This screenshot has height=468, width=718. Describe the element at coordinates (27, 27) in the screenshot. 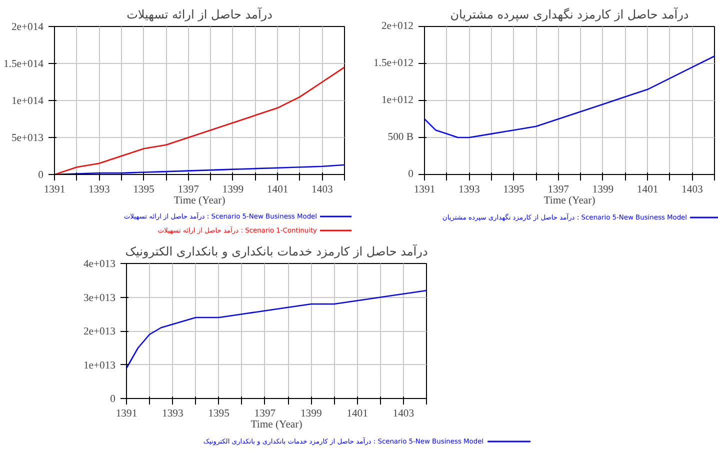

I see `y-tick-label: 2e+014` at that location.